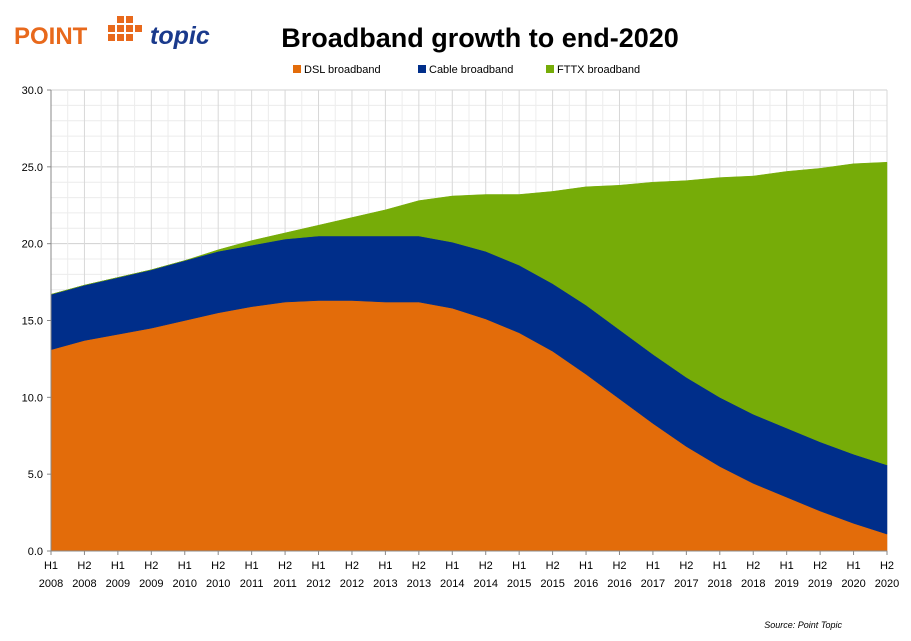 The width and height of the screenshot is (911, 641). Describe the element at coordinates (32, 322) in the screenshot. I see `y-tick-label: 15.0` at that location.